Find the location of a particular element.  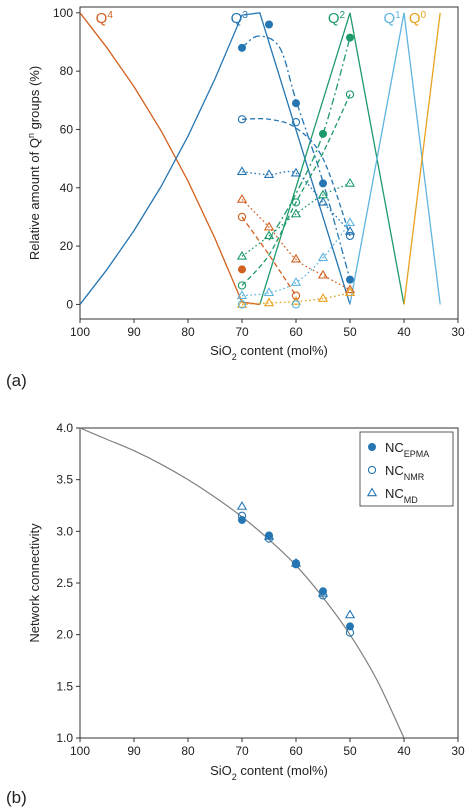

model-line-q0 is located at coordinates (422, 158).